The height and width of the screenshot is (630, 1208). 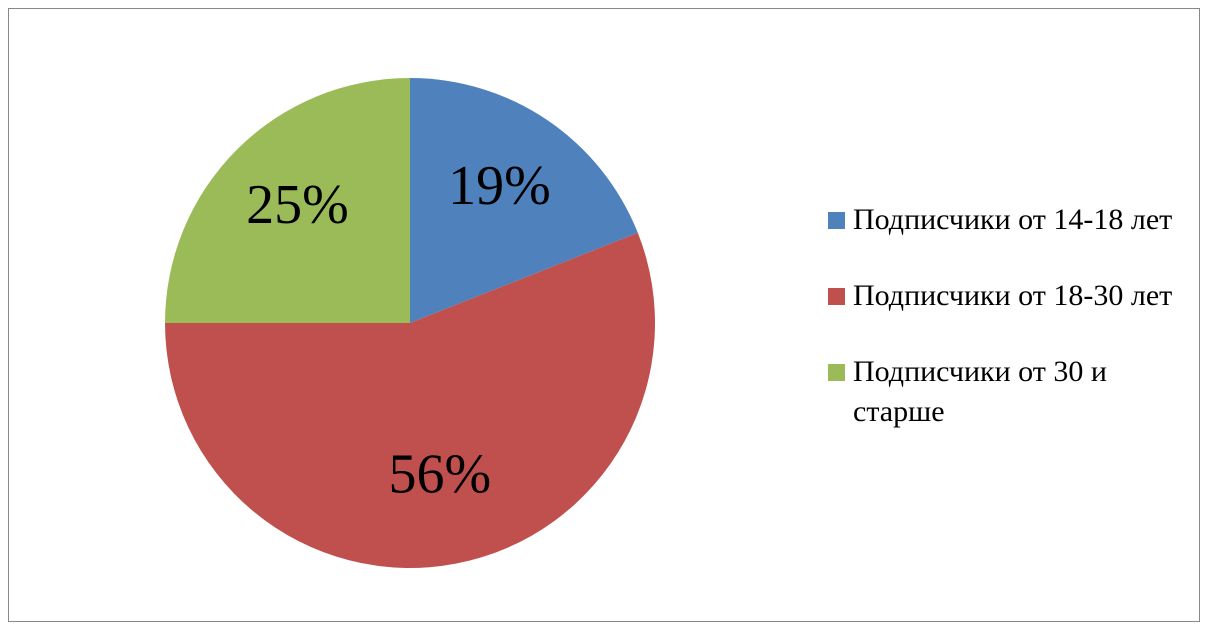 I want to click on data-label: 25%, so click(x=297, y=205).